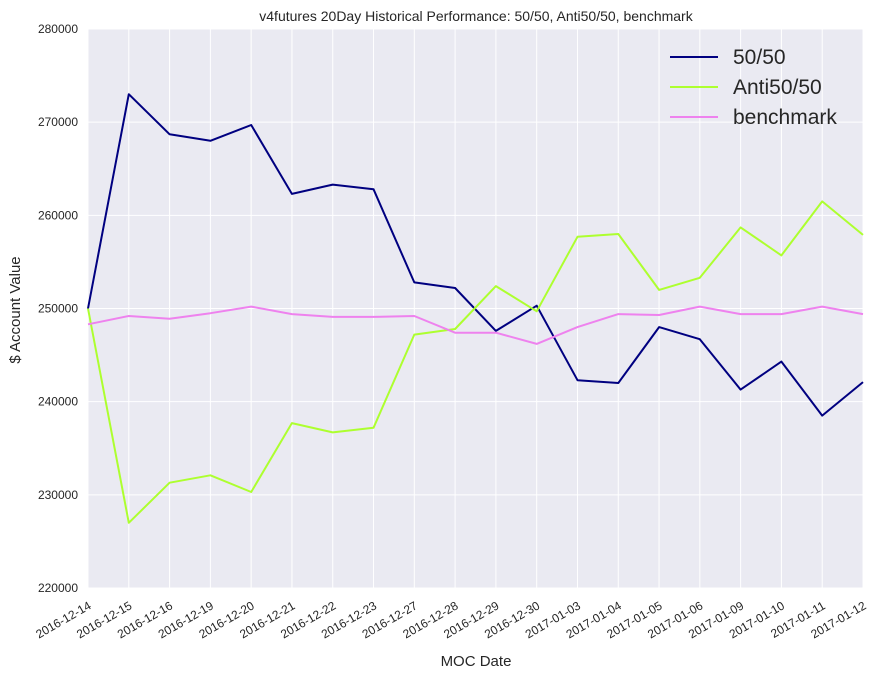  What do you see at coordinates (476, 661) in the screenshot?
I see `x-axis-label: MOC Date` at bounding box center [476, 661].